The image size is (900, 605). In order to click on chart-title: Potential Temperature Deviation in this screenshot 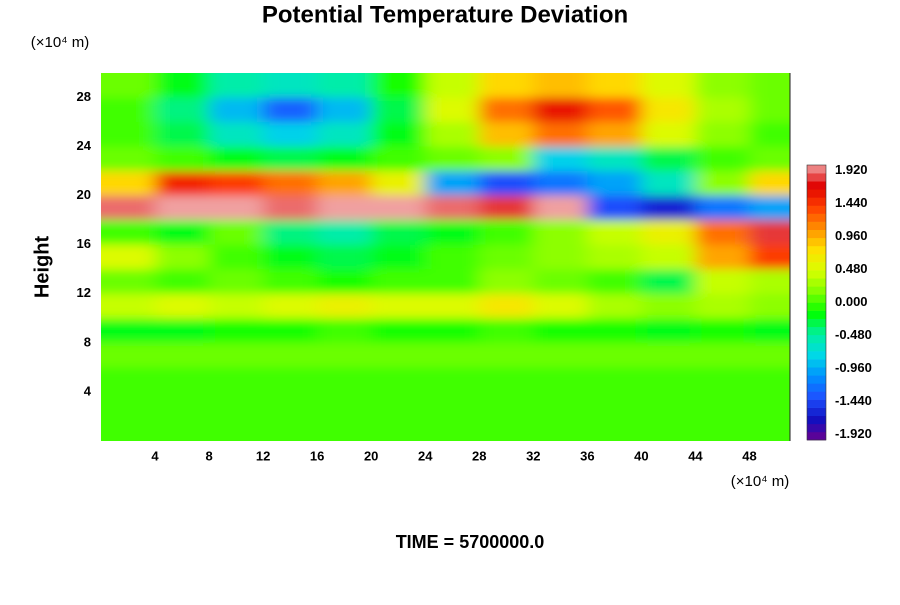, I will do `click(445, 14)`.